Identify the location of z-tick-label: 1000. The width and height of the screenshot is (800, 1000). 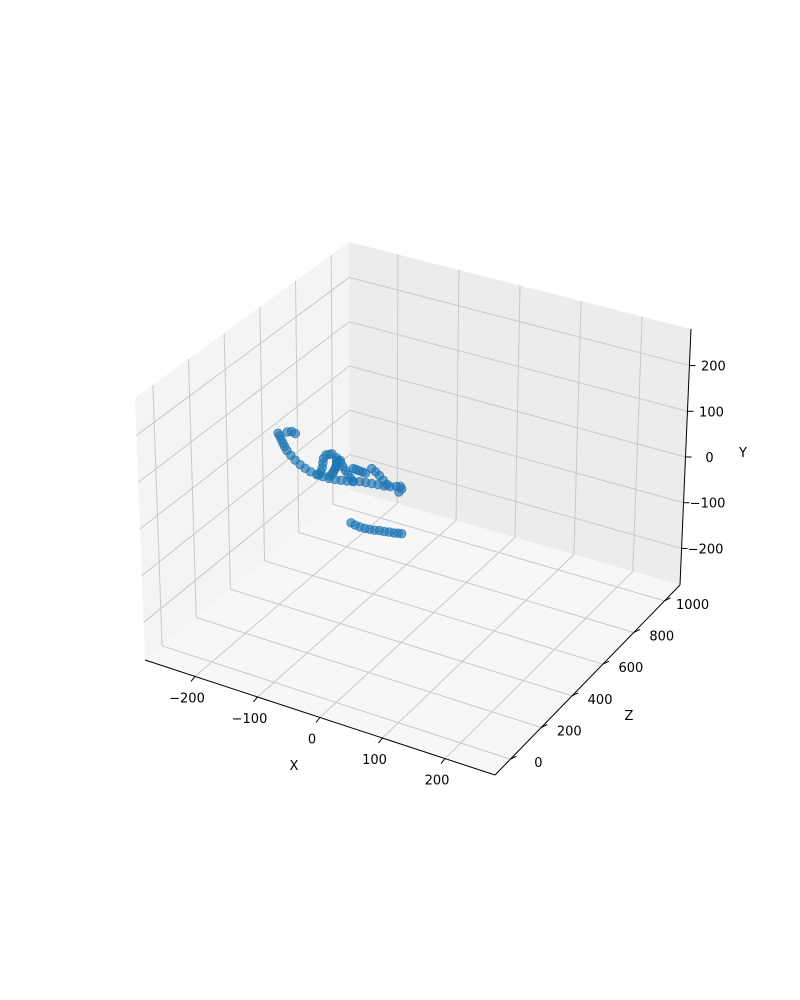
(692, 605).